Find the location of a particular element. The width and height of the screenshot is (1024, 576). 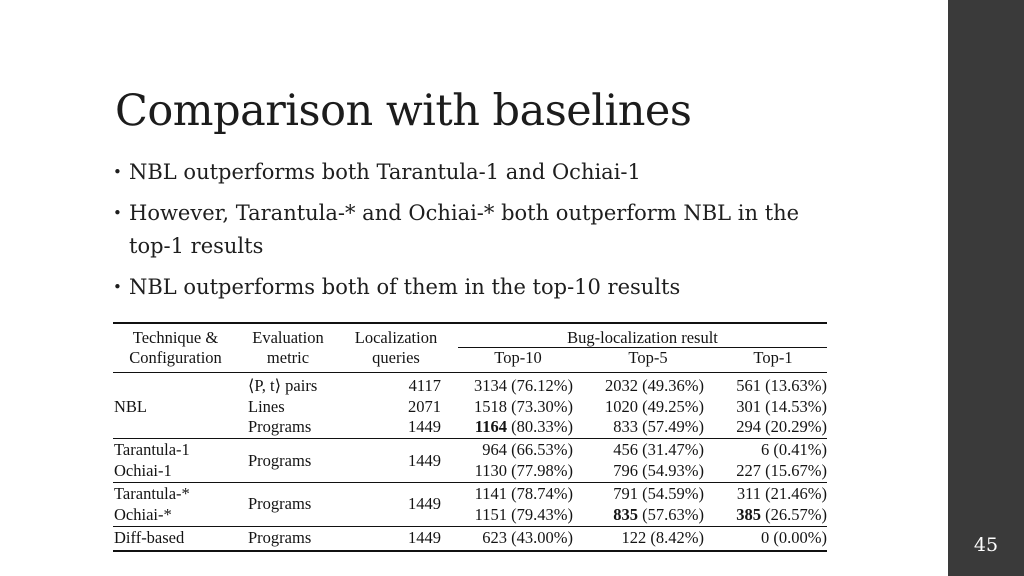

page-number: 45 is located at coordinates (986, 545).